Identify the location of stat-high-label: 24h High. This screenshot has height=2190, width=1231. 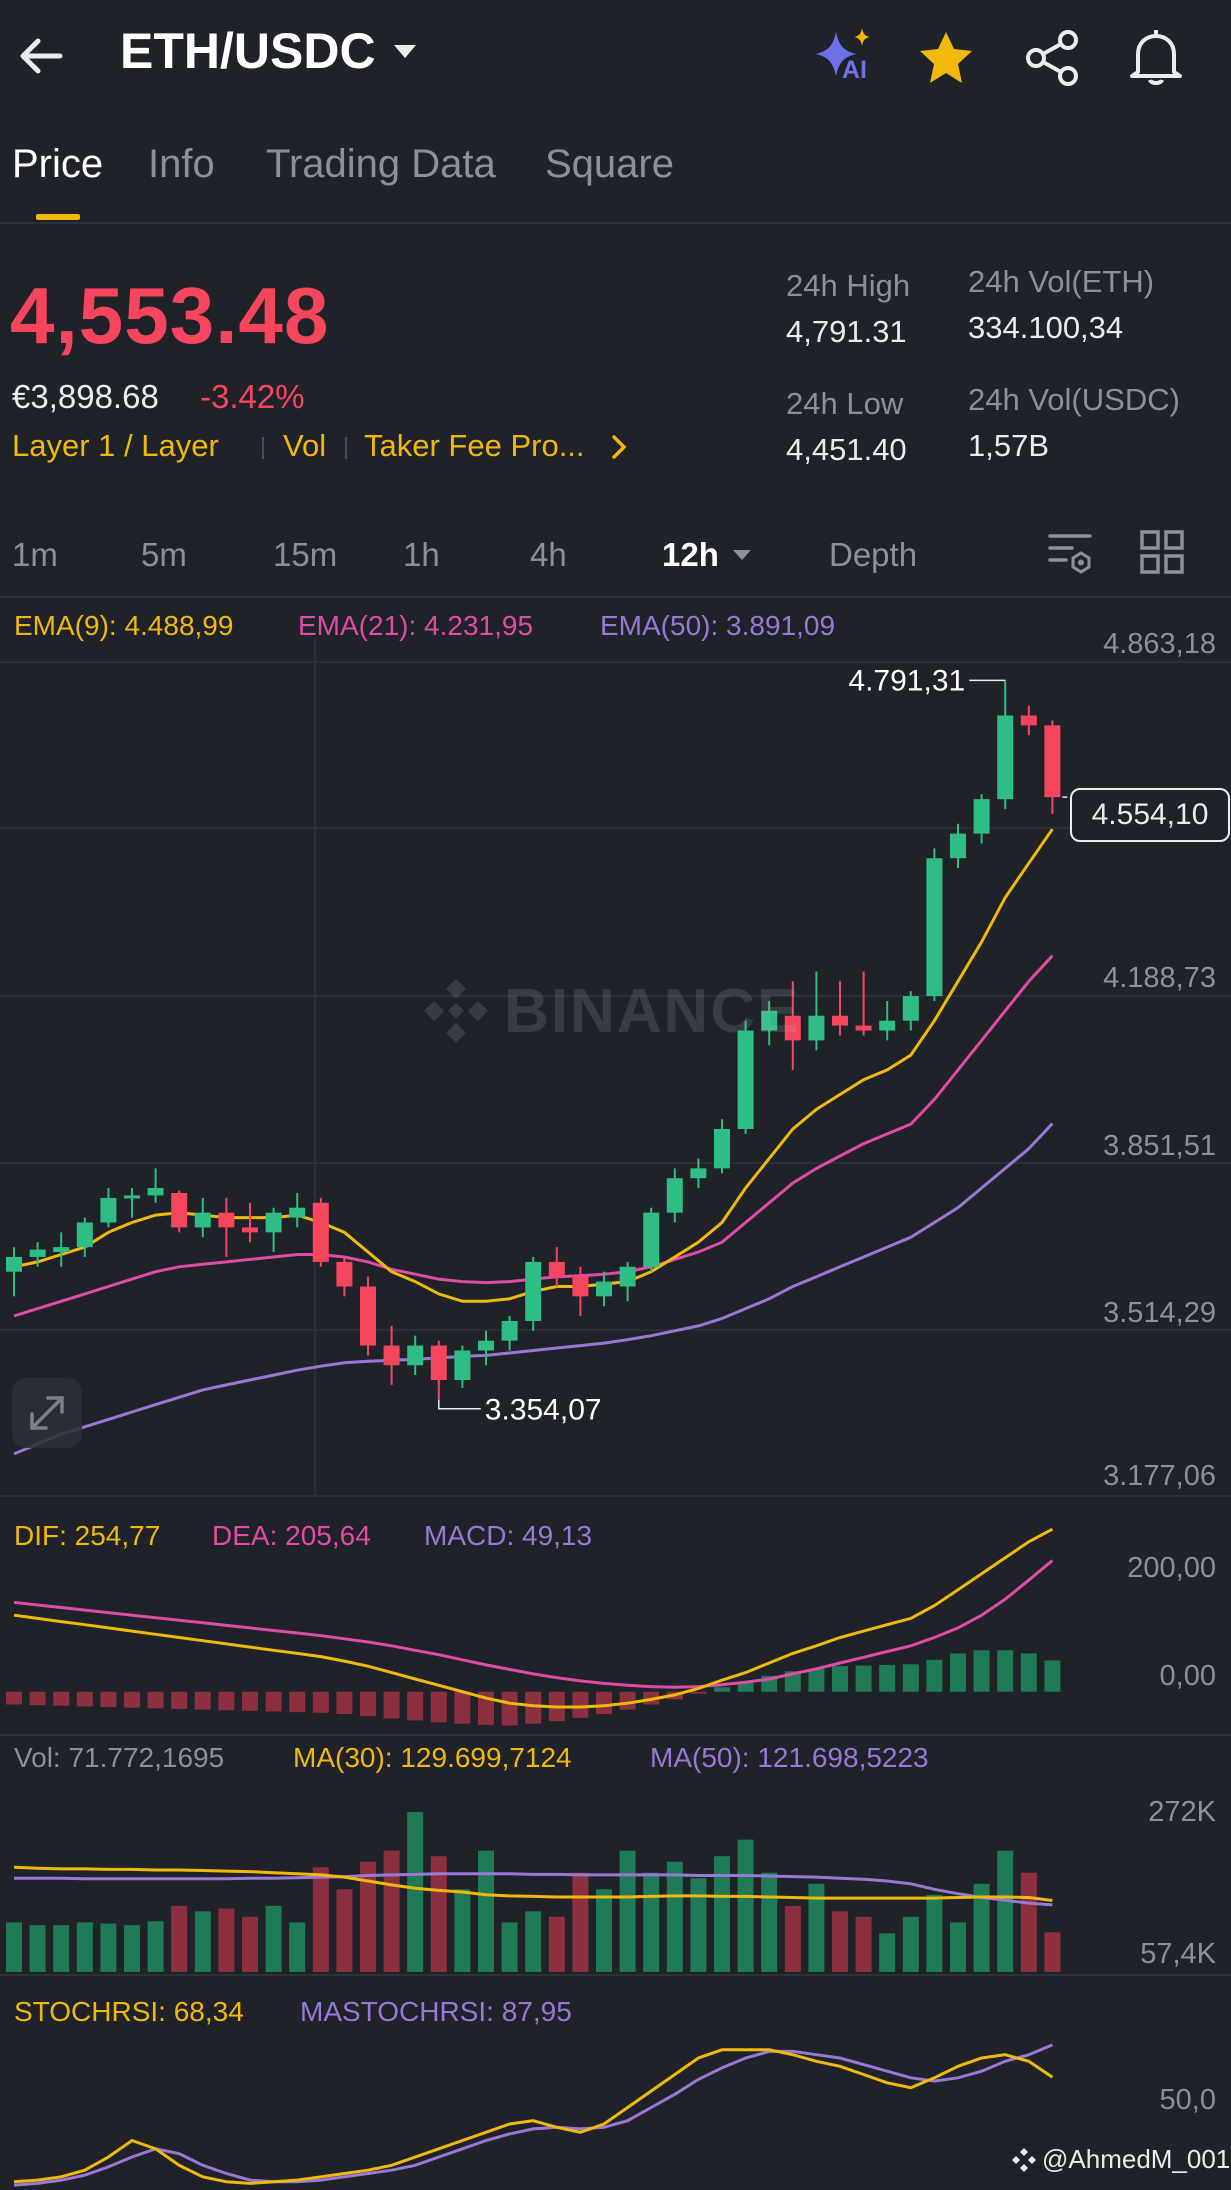
(848, 285).